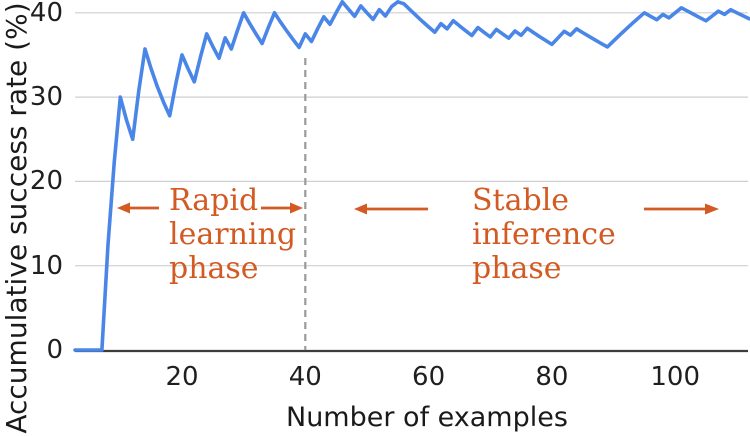  Describe the element at coordinates (552, 377) in the screenshot. I see `x-tick-label: 80` at that location.